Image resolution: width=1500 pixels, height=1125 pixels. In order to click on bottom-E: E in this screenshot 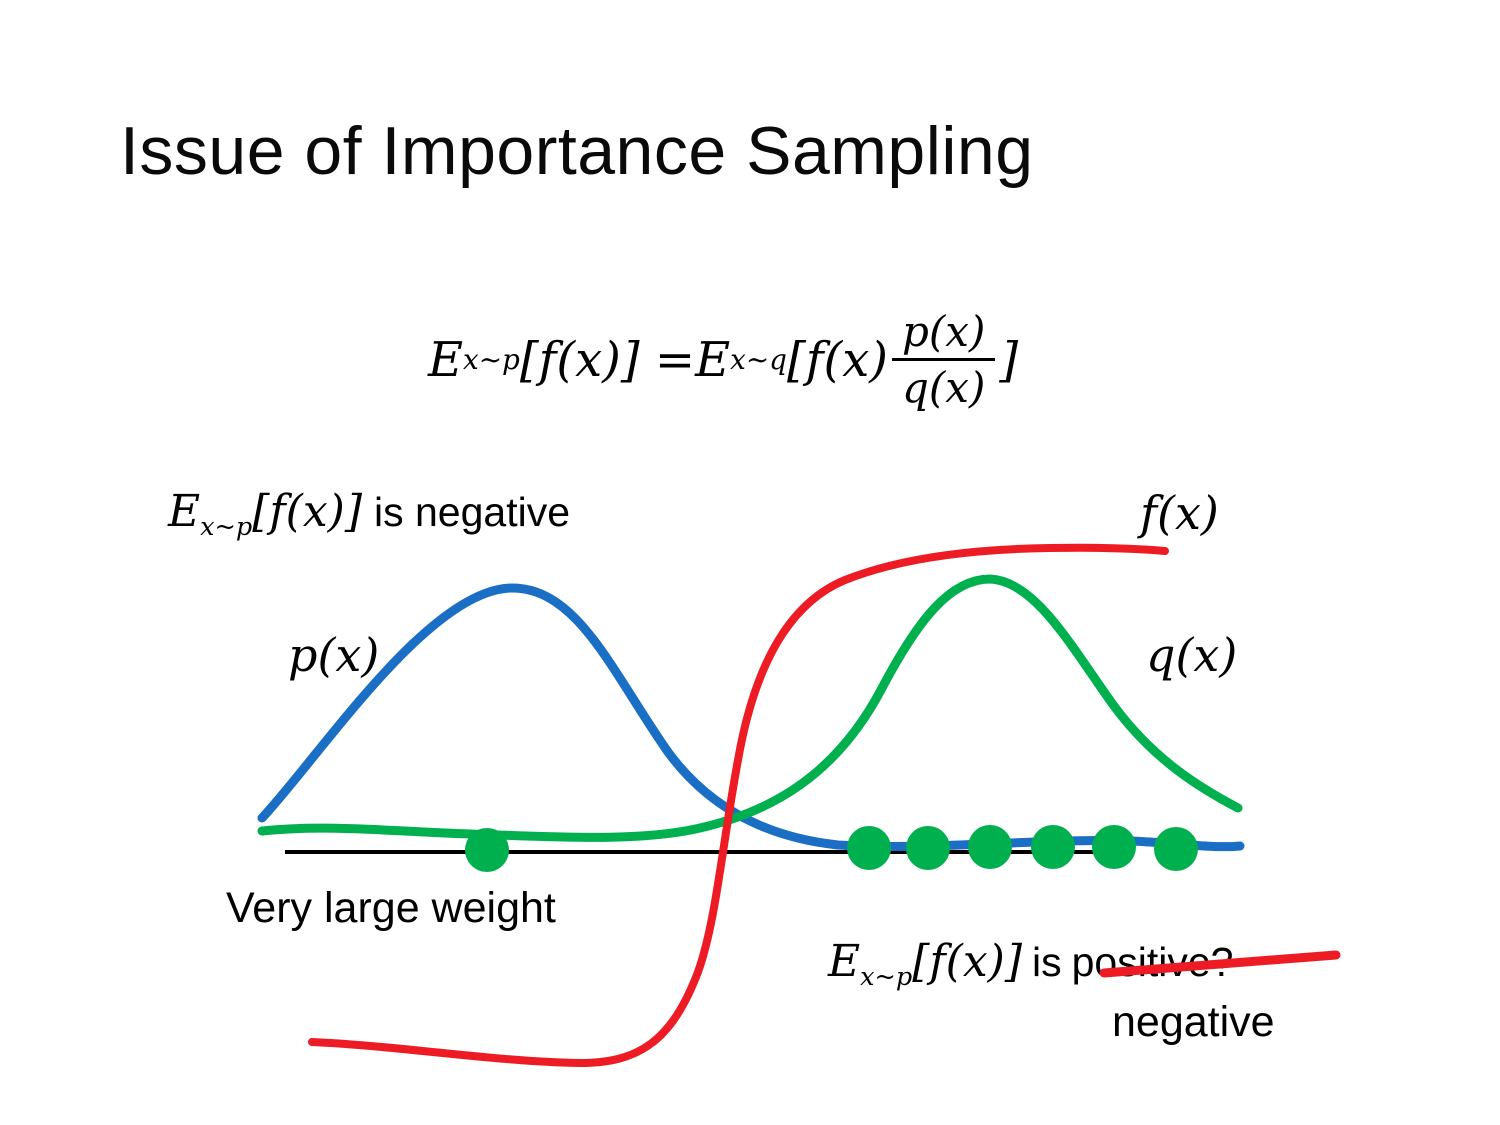, I will do `click(844, 961)`.